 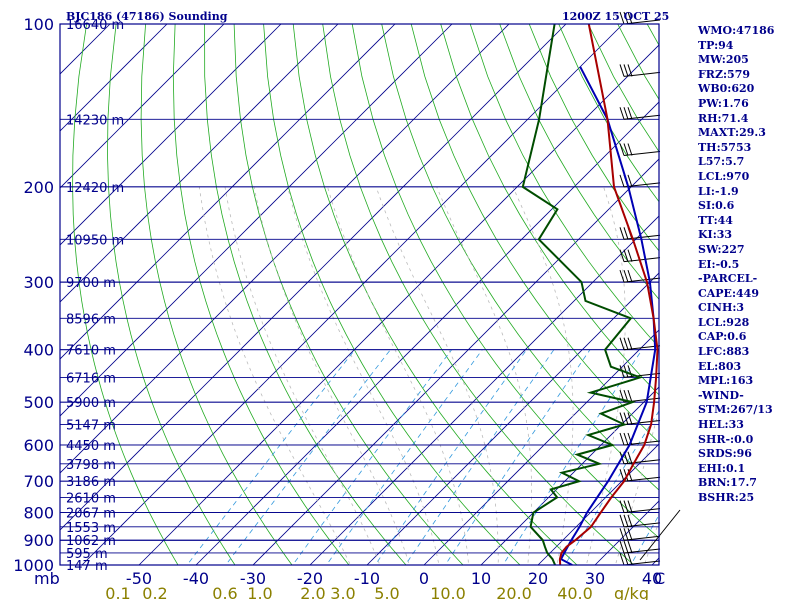 What do you see at coordinates (91, 514) in the screenshot?
I see `height-label: 2067 m` at bounding box center [91, 514].